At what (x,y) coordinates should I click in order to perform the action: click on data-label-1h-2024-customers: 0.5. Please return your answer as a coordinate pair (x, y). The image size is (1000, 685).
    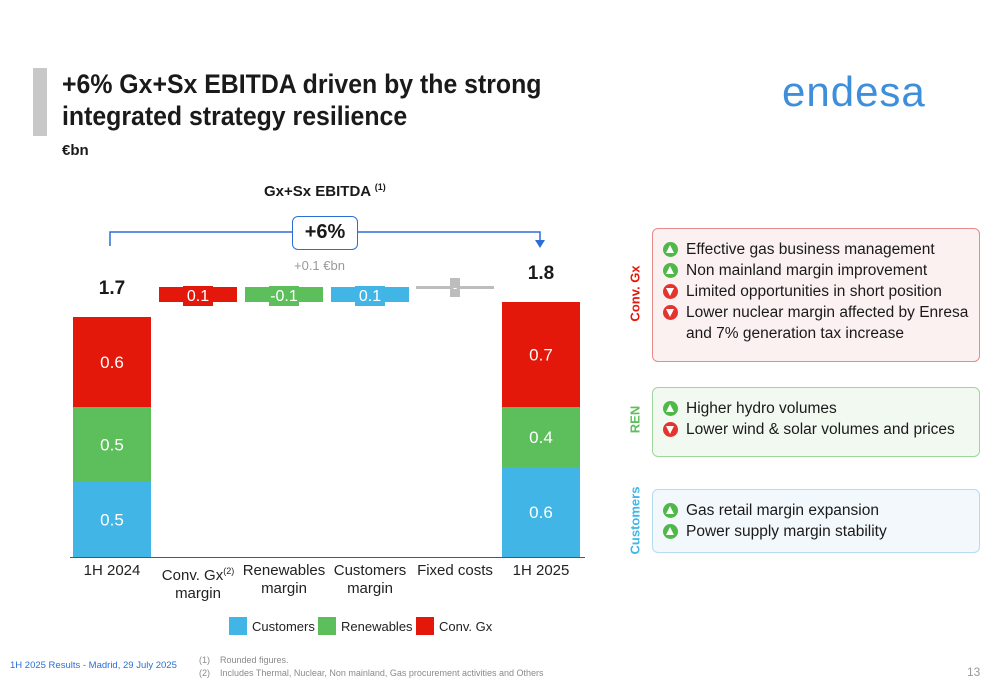
    Looking at the image, I should click on (112, 520).